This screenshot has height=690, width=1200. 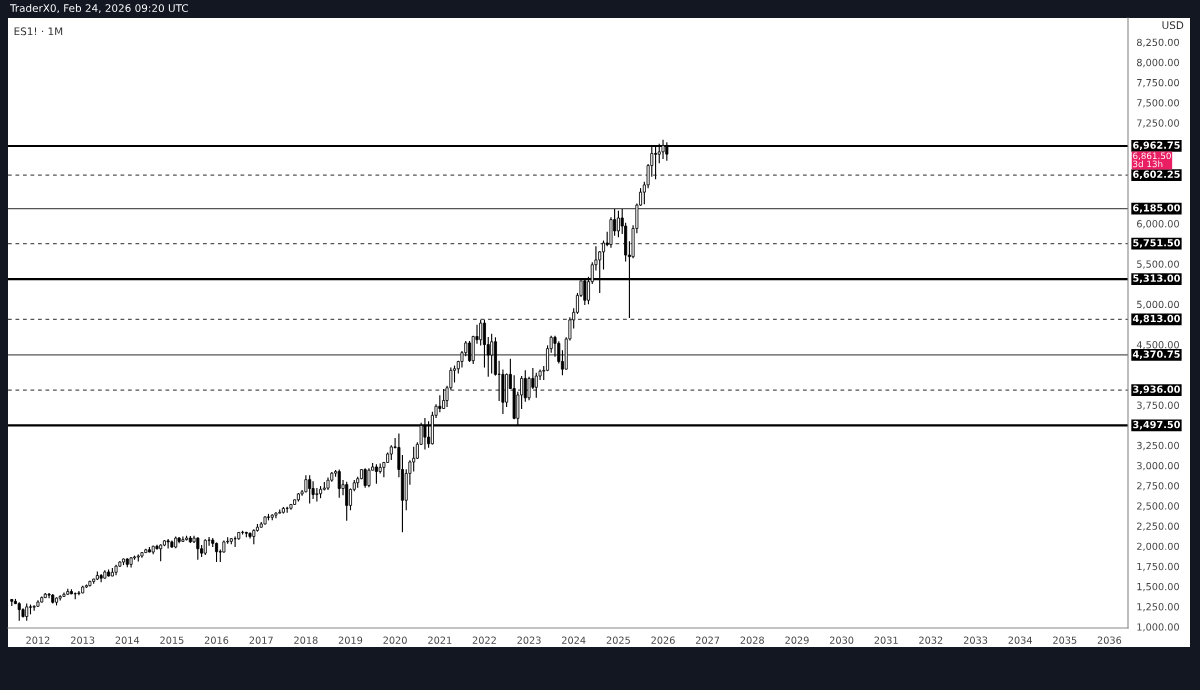 I want to click on y-tick-label: 1,750.00, so click(x=1158, y=567).